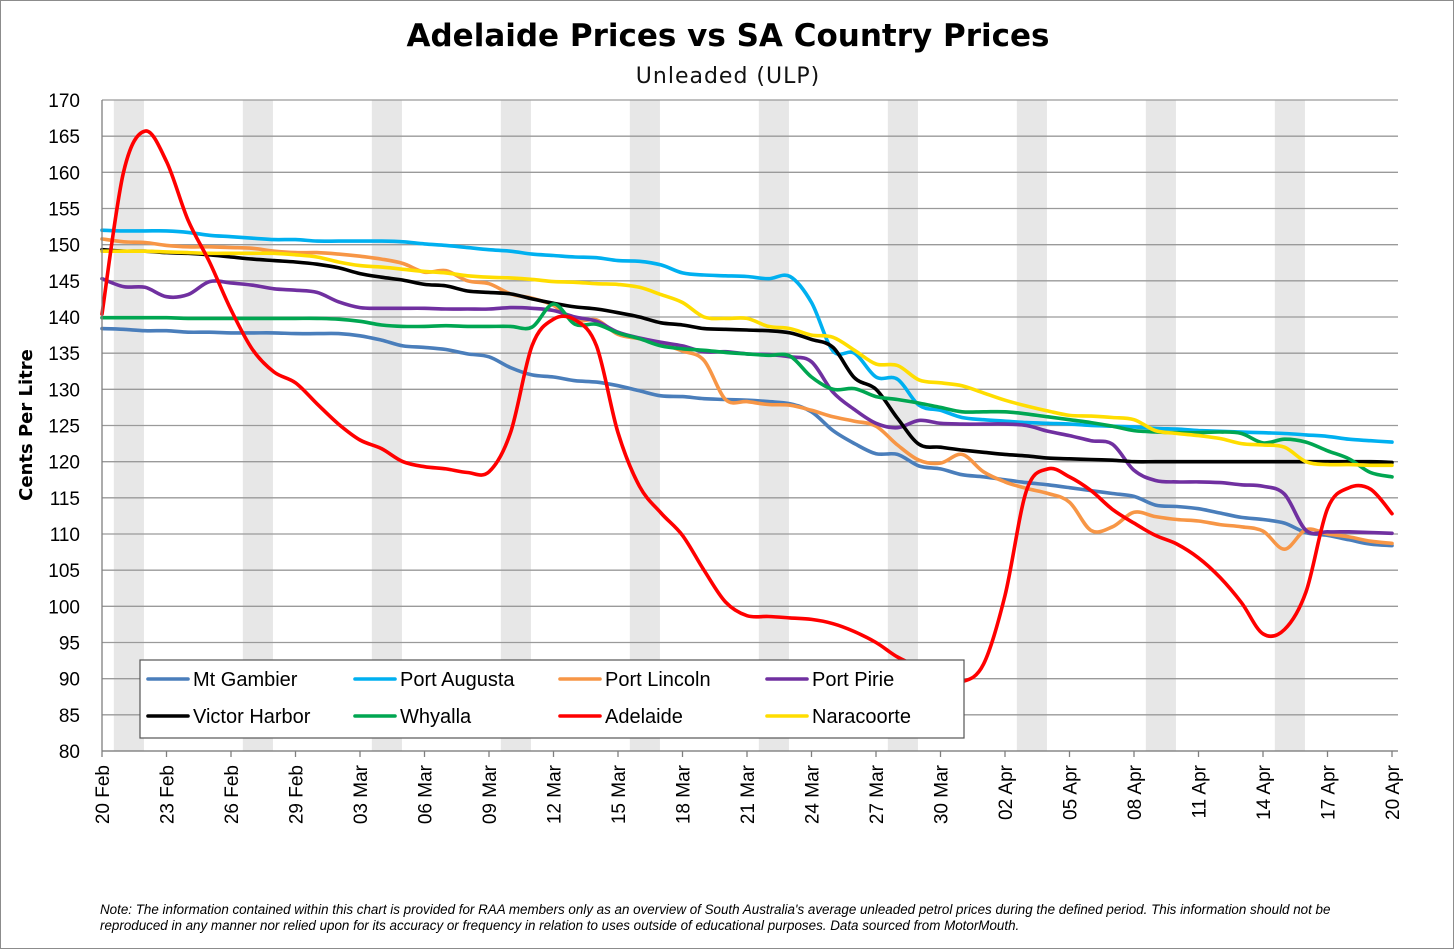 The height and width of the screenshot is (951, 1456). Describe the element at coordinates (69, 680) in the screenshot. I see `y-tick-label: 90` at that location.